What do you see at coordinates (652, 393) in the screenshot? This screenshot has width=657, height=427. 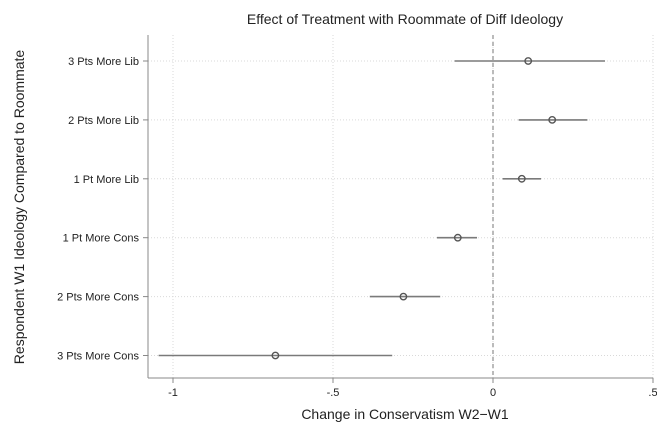 I see `x-tick-label: .5` at bounding box center [652, 393].